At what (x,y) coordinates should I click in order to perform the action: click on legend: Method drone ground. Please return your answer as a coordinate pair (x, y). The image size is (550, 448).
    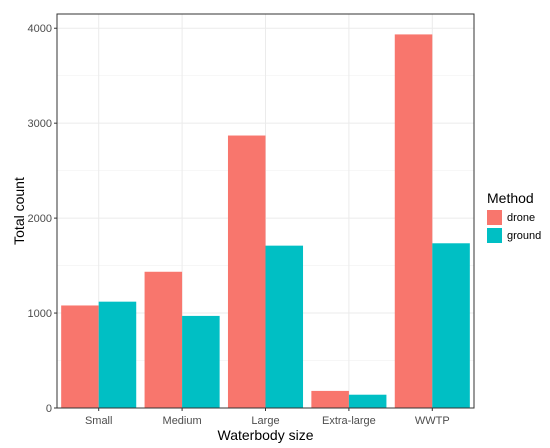
    Looking at the image, I should click on (514, 216).